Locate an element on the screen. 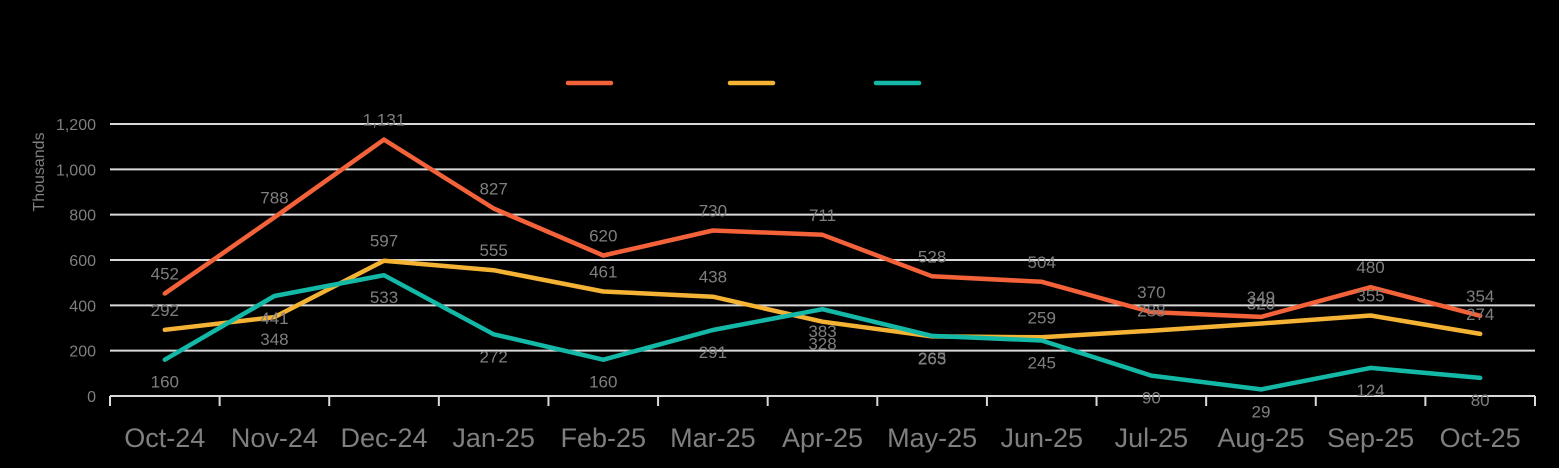  data-label: 292 is located at coordinates (165, 310).